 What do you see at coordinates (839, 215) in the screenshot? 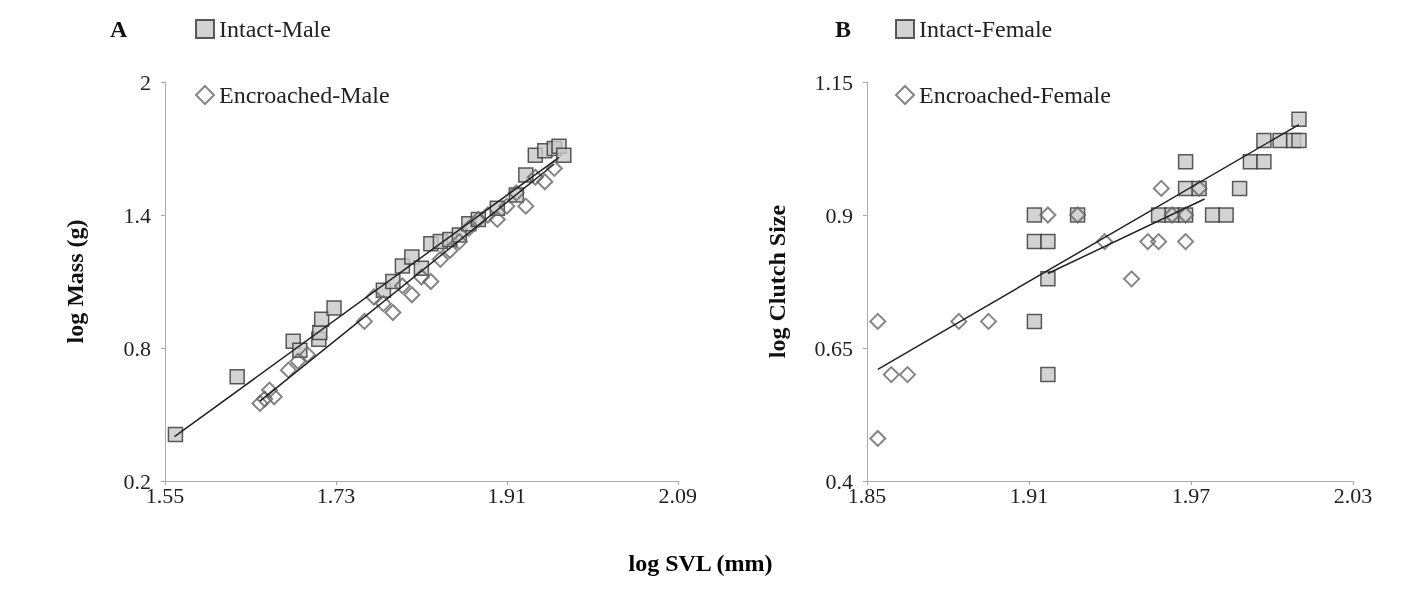
I see `y-tick-label: 0.9` at bounding box center [839, 215].